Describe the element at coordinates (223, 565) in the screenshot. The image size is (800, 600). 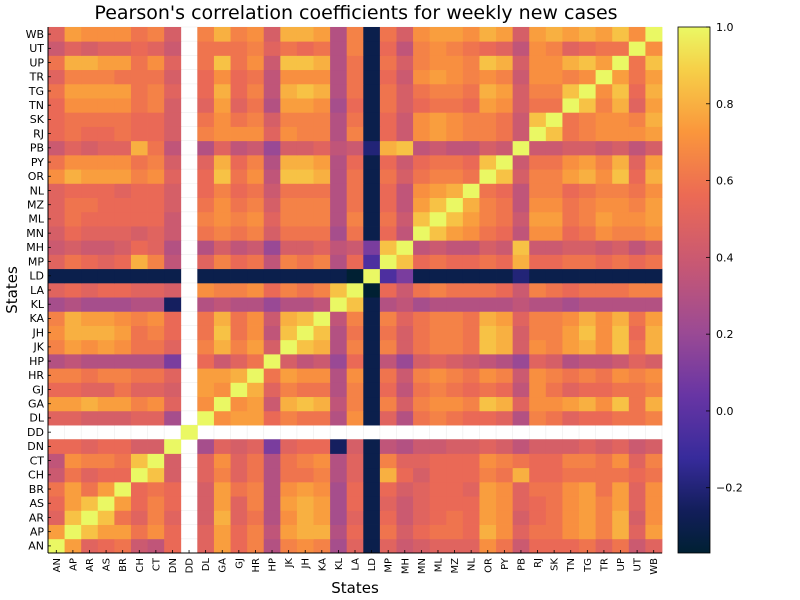
I see `x-tick-label: GA` at that location.